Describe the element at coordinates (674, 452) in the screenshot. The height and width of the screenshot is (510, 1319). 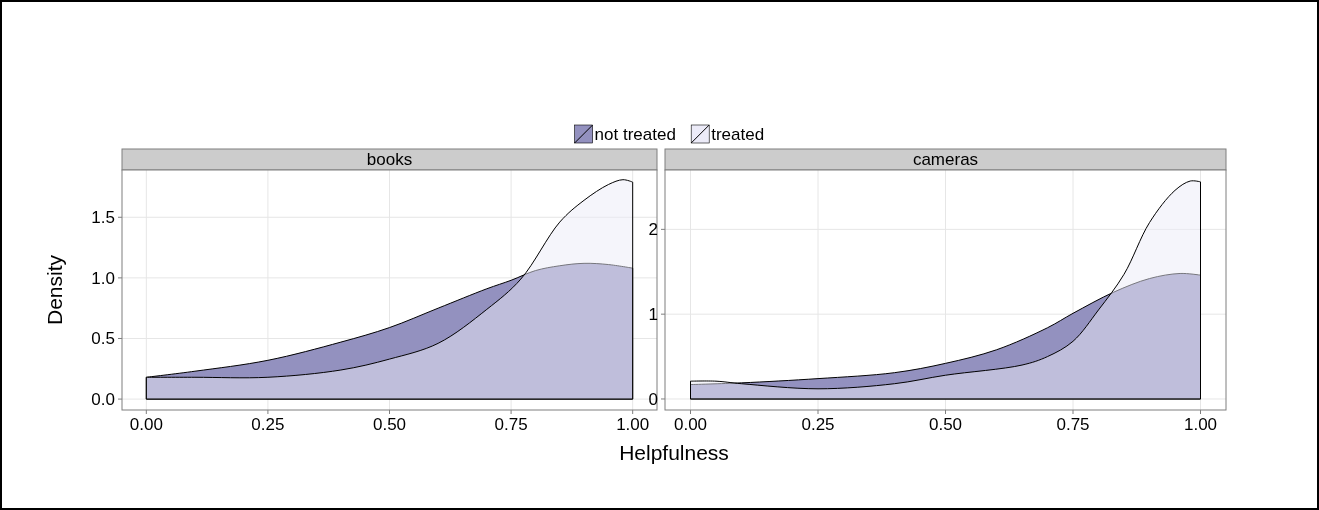
I see `x-axis-title: Helpfulness` at that location.